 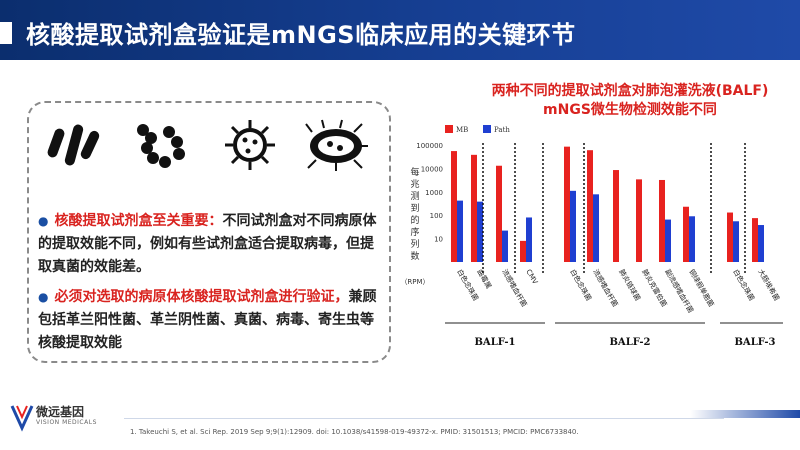 What do you see at coordinates (414, 196) in the screenshot?
I see `y-axis-label-char: 测` at bounding box center [414, 196].